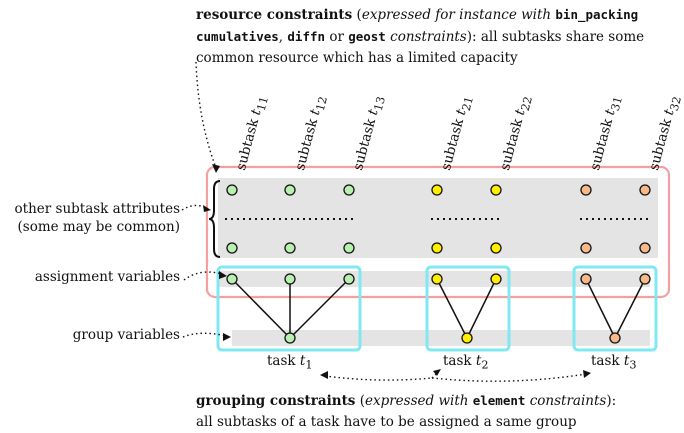 This screenshot has width=684, height=433. Describe the element at coordinates (555, 37) in the screenshot. I see `after-paren: ): all subtasks share some` at that location.